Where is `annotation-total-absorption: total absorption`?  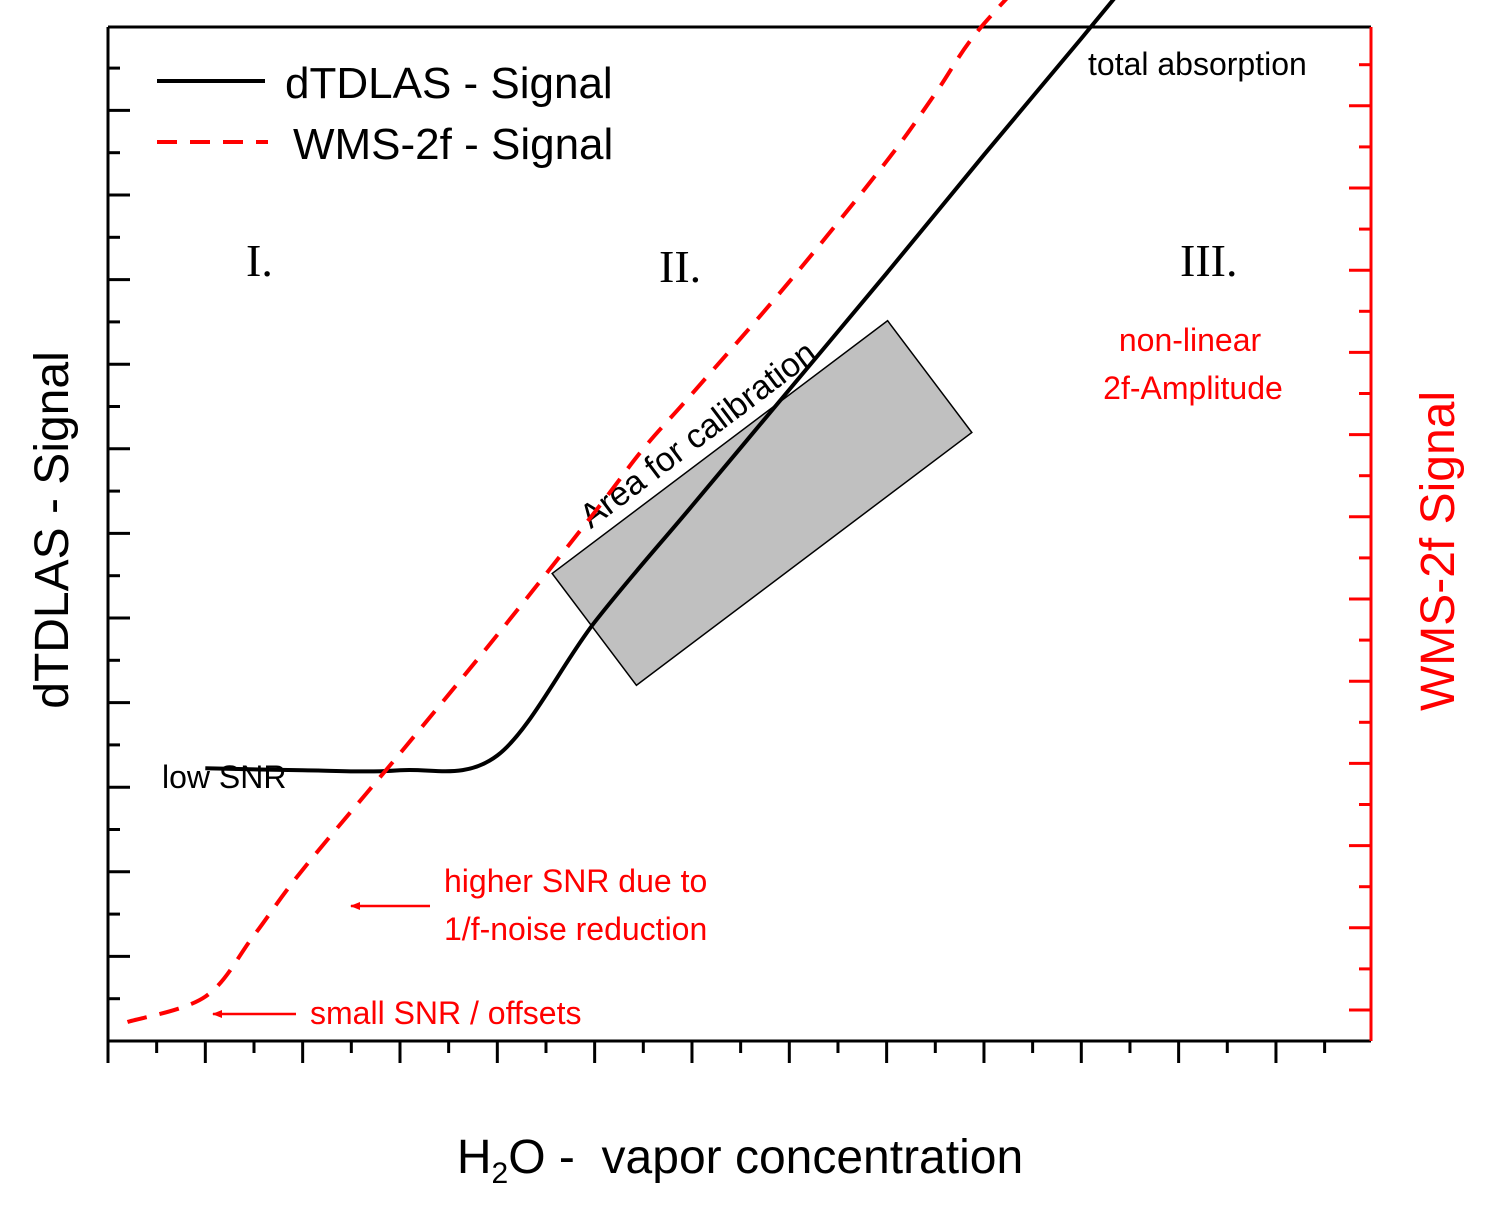
annotation-total-absorption: total absorption is located at coordinates (1197, 64).